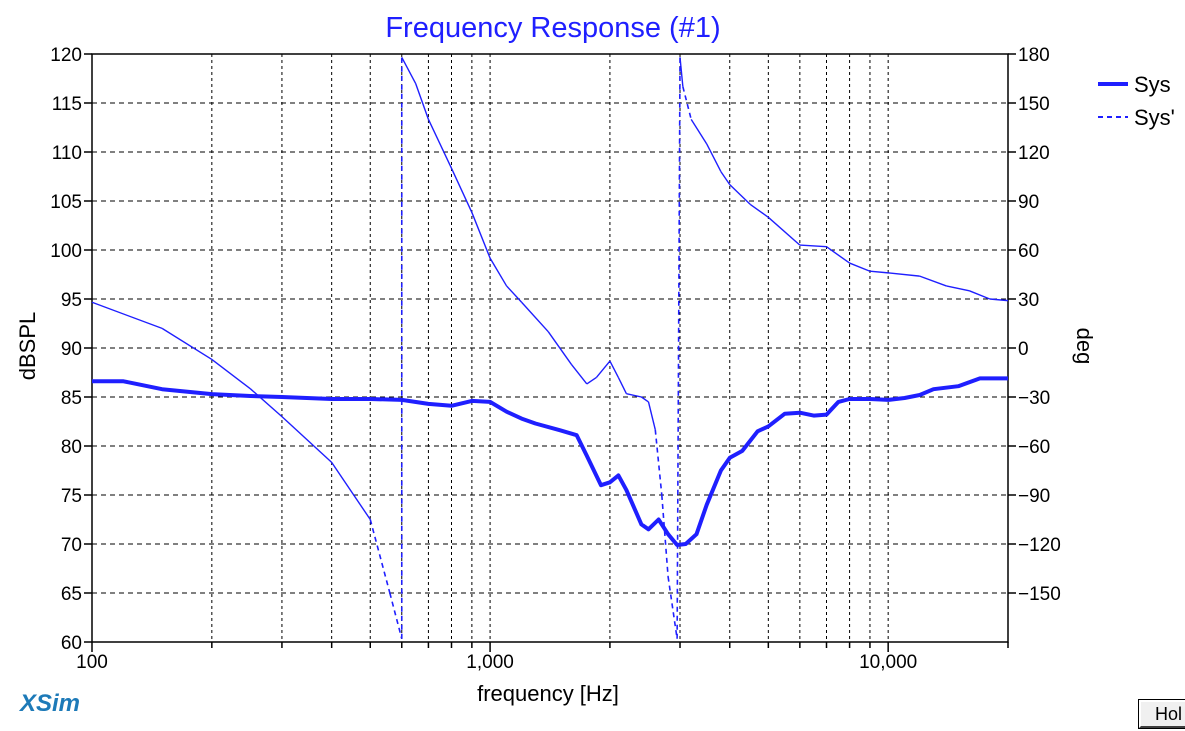  What do you see at coordinates (66, 251) in the screenshot?
I see `y-left-tick-label: 100` at bounding box center [66, 251].